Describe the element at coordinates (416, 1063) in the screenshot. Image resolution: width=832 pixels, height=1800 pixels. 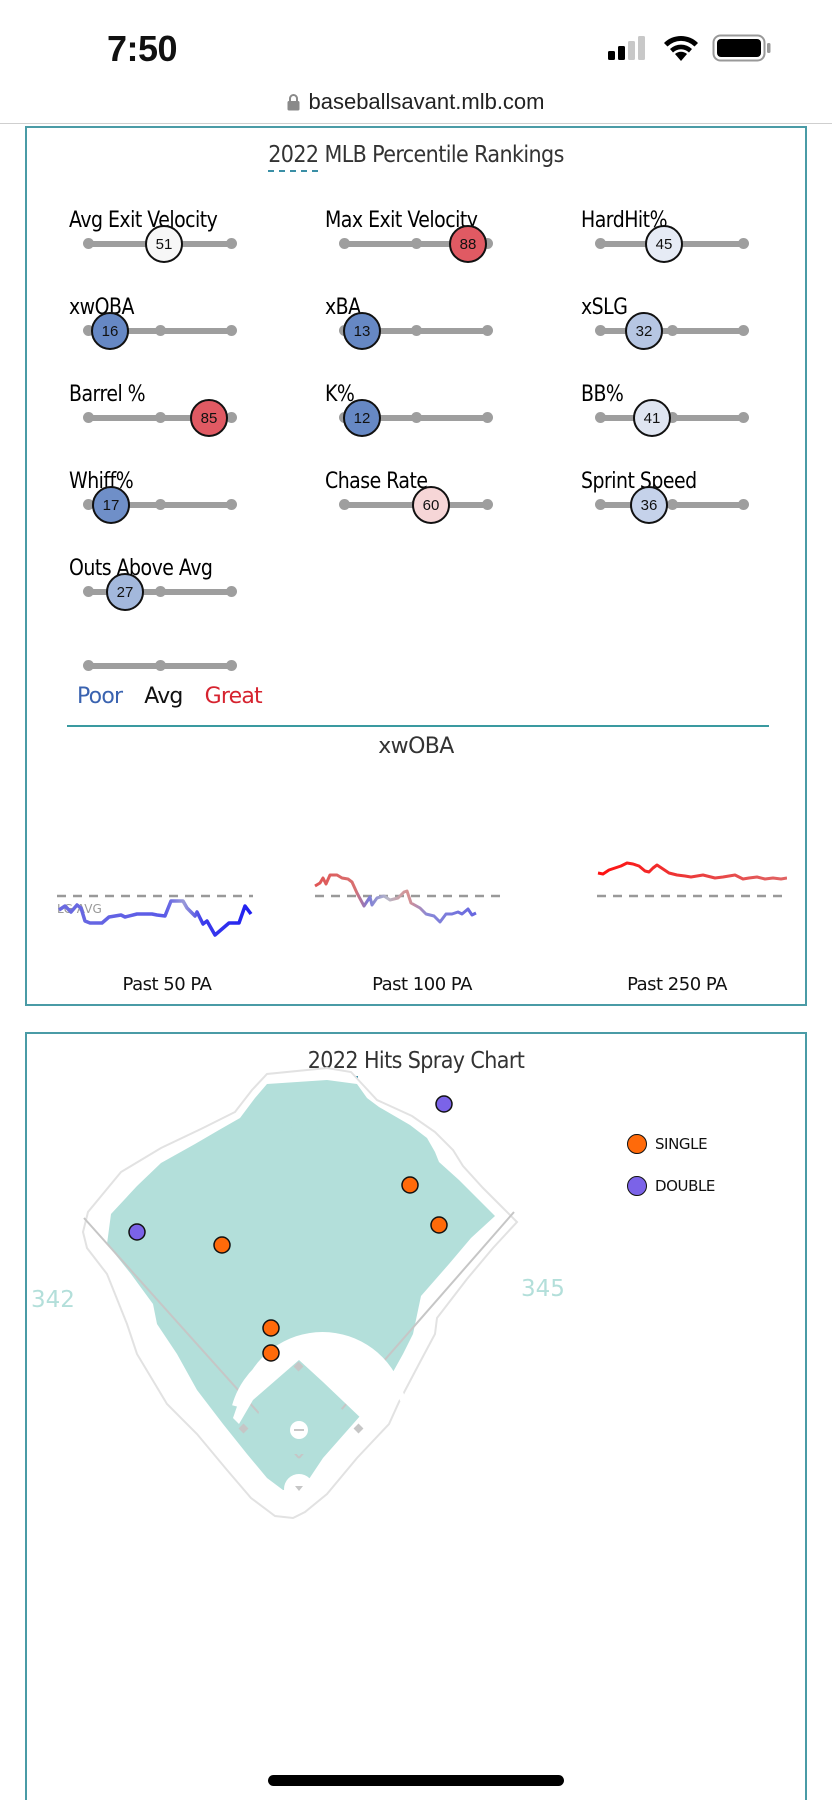
I see `spray-chart-title: 2022 Hits Spray Chart` at that location.